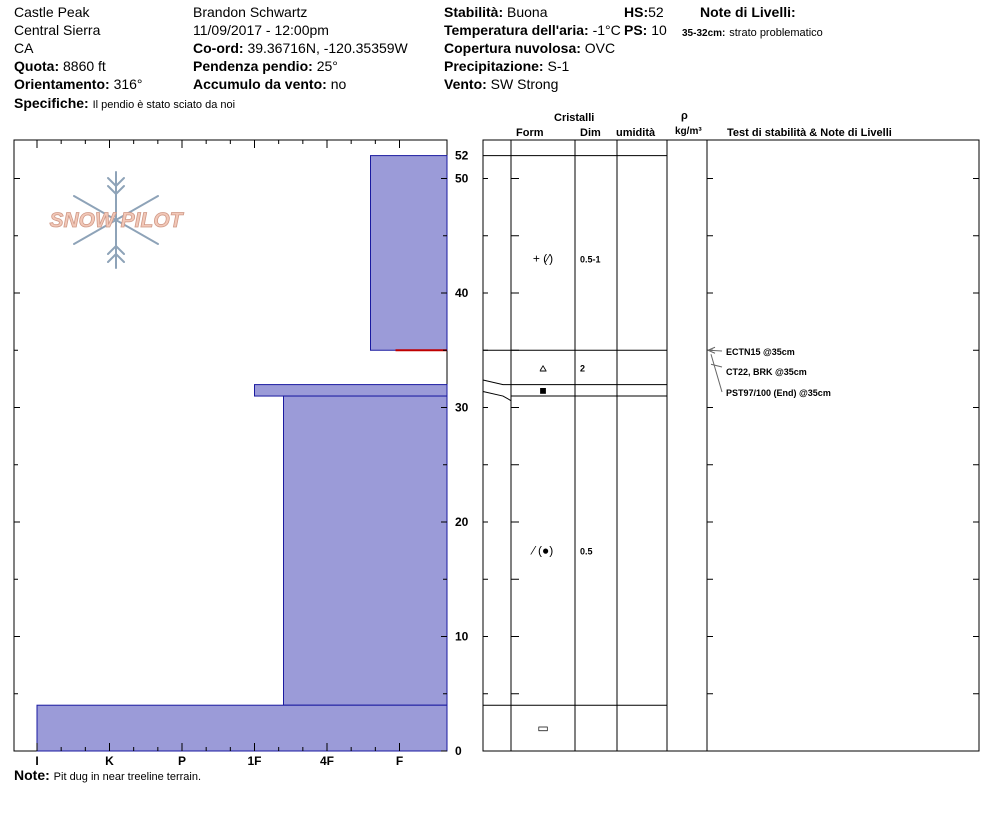  What do you see at coordinates (327, 48) in the screenshot?
I see `coord-value: 39.36716N, -120.35359W` at bounding box center [327, 48].